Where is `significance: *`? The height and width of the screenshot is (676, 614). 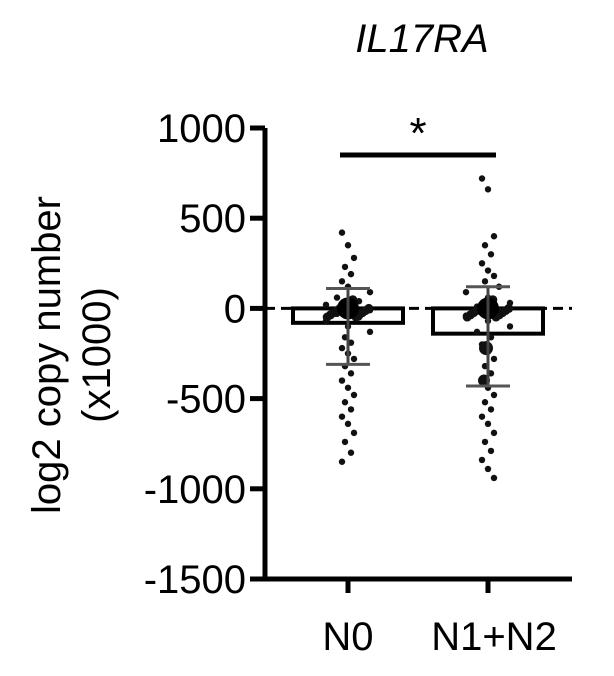
significance: * is located at coordinates (418, 133).